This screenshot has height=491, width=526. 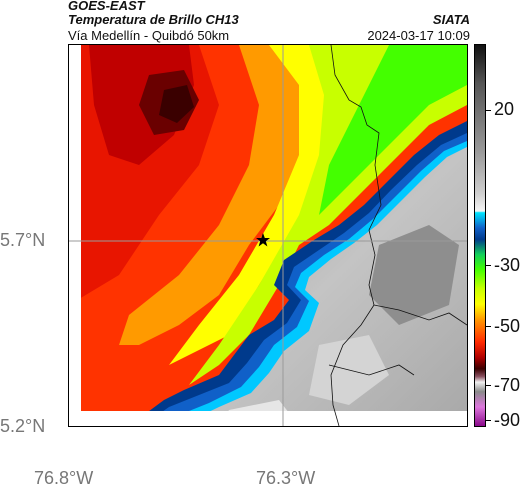 What do you see at coordinates (418, 35) in the screenshot?
I see `datetime-label: 2024-03-17 10:09` at bounding box center [418, 35].